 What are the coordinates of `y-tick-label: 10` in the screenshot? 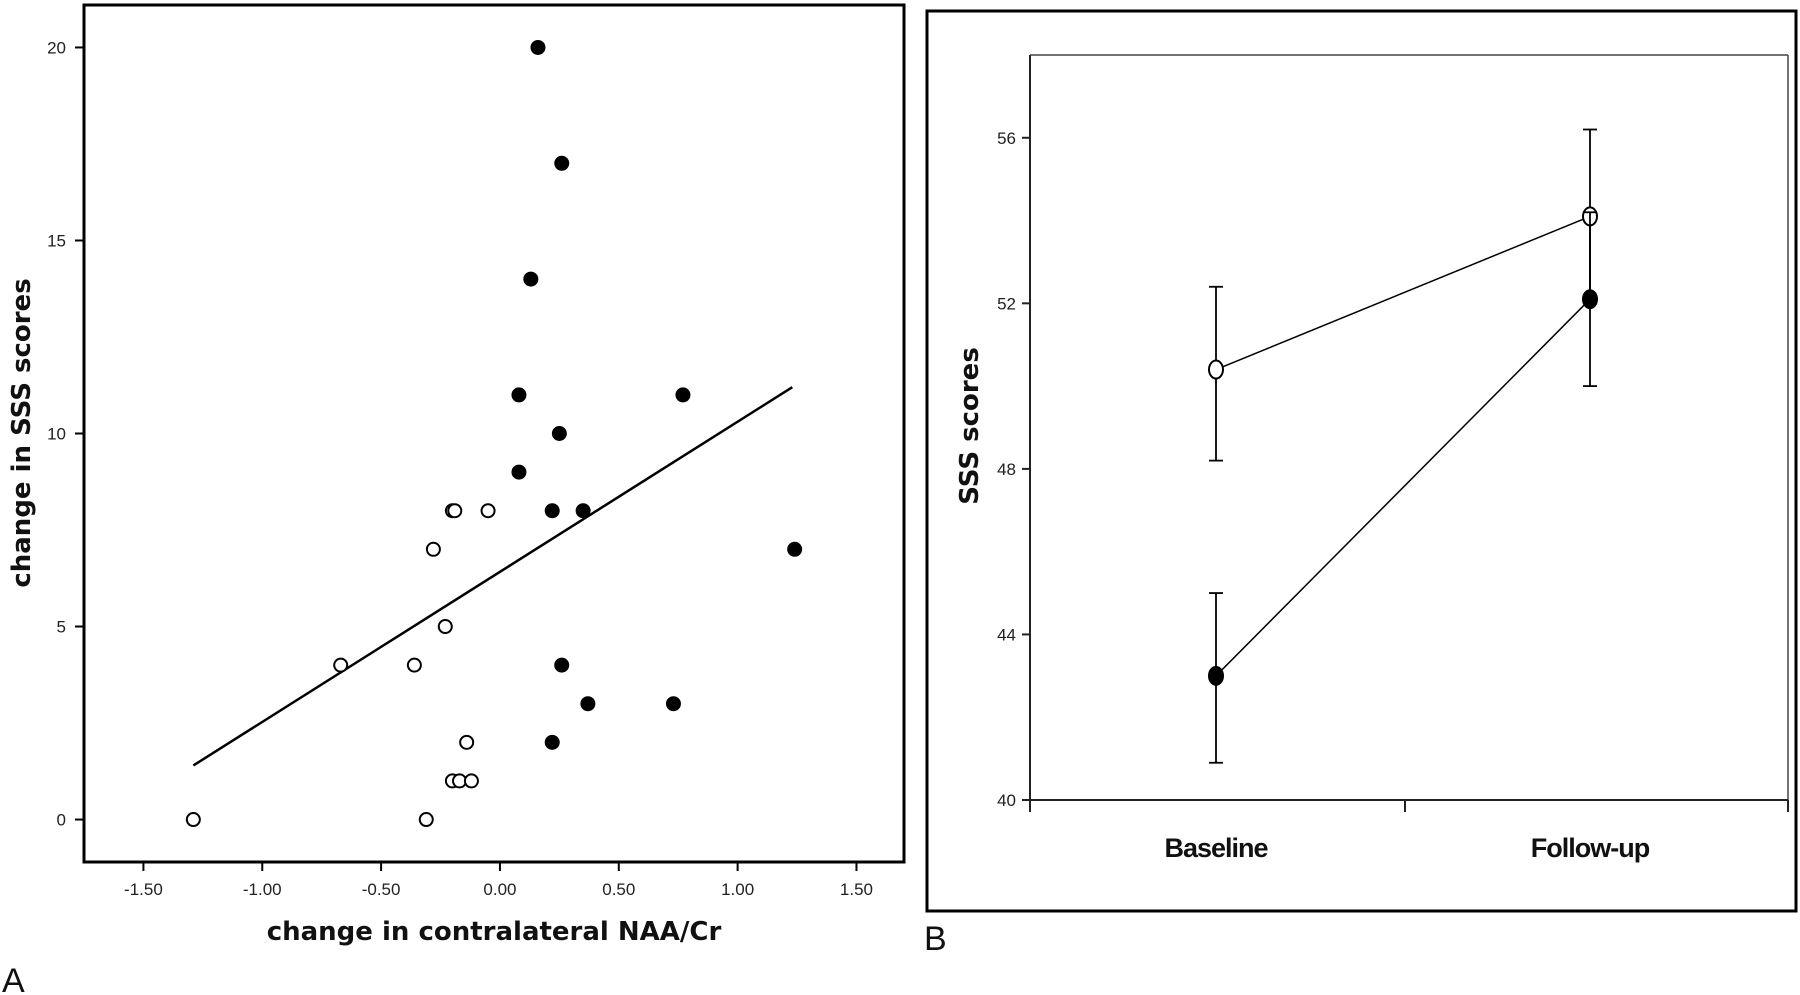 It's located at (56, 434).